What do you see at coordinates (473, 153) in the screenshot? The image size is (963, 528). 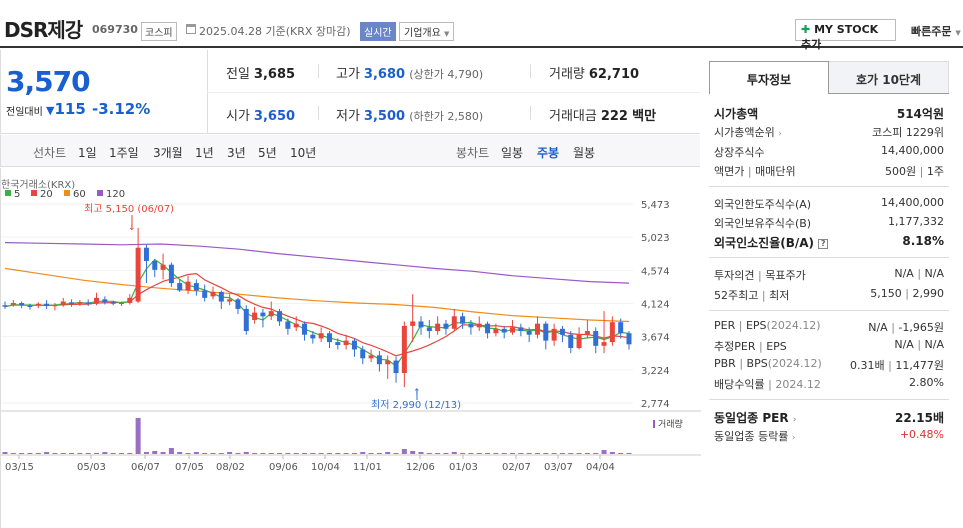 I see `candle-chart-label: 봉차트` at bounding box center [473, 153].